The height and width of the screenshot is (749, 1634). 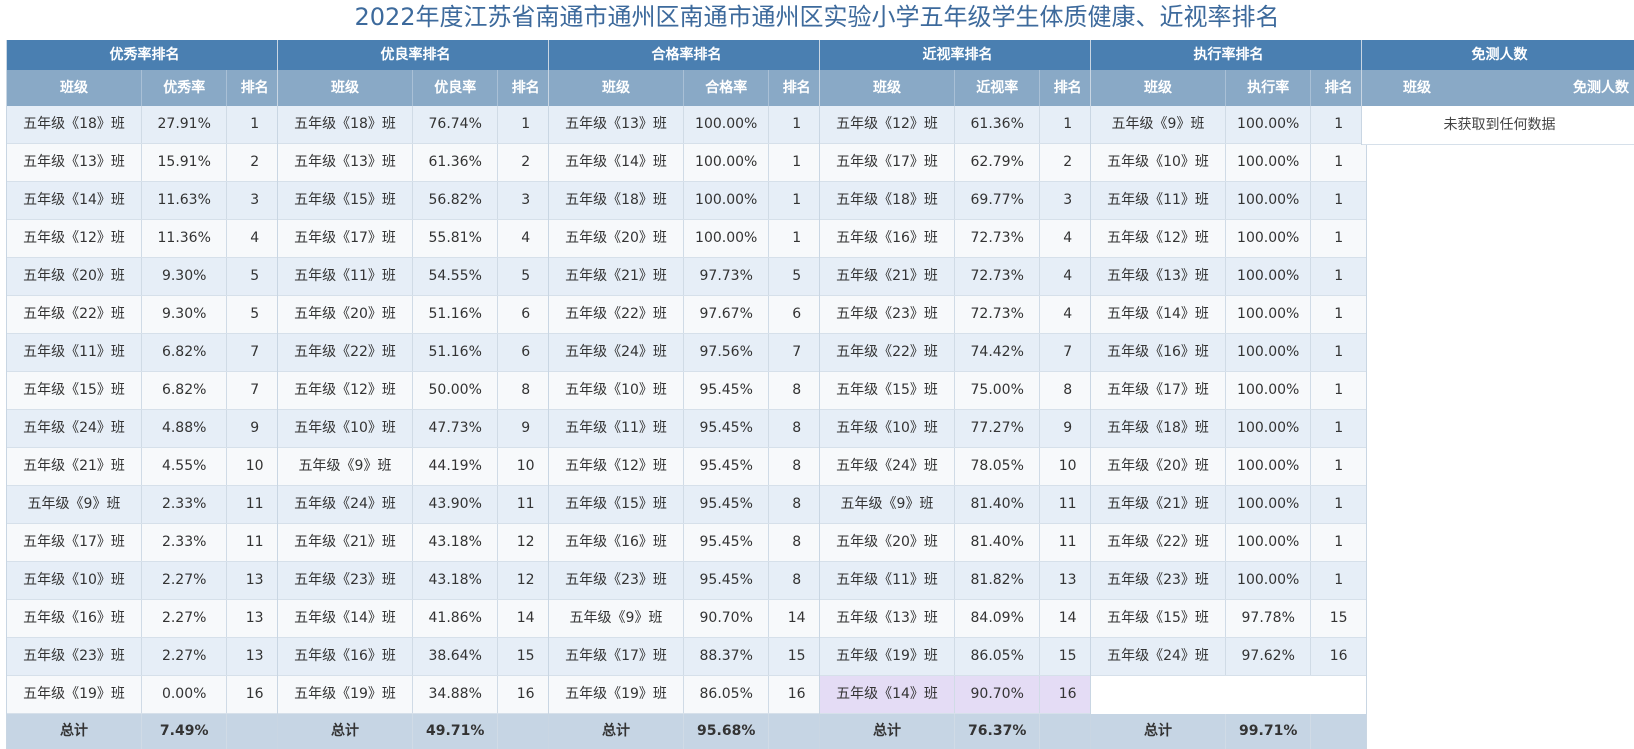 I want to click on table-row: 五年级《24》班 4.88% 9, so click(x=144, y=429).